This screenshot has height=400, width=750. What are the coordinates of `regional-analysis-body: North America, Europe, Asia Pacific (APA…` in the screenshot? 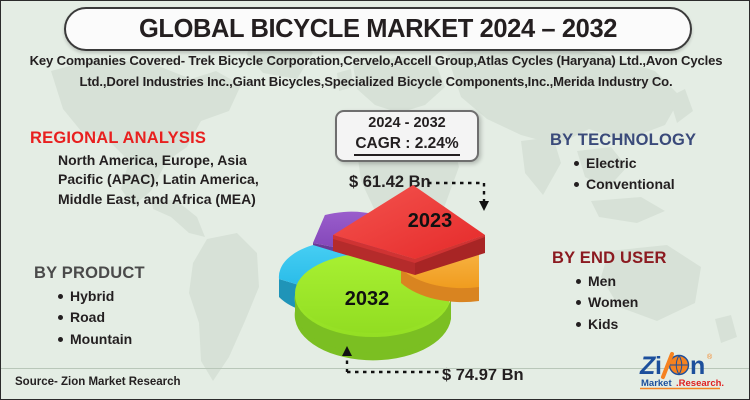 It's located at (158, 179).